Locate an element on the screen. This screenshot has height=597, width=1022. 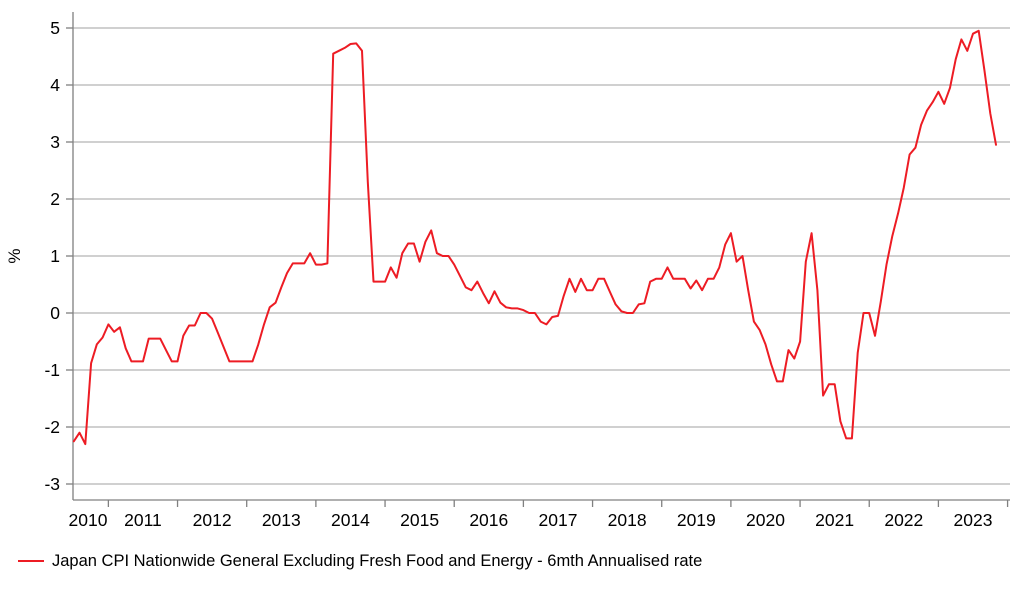
svg-text: 2023 is located at coordinates (973, 520).